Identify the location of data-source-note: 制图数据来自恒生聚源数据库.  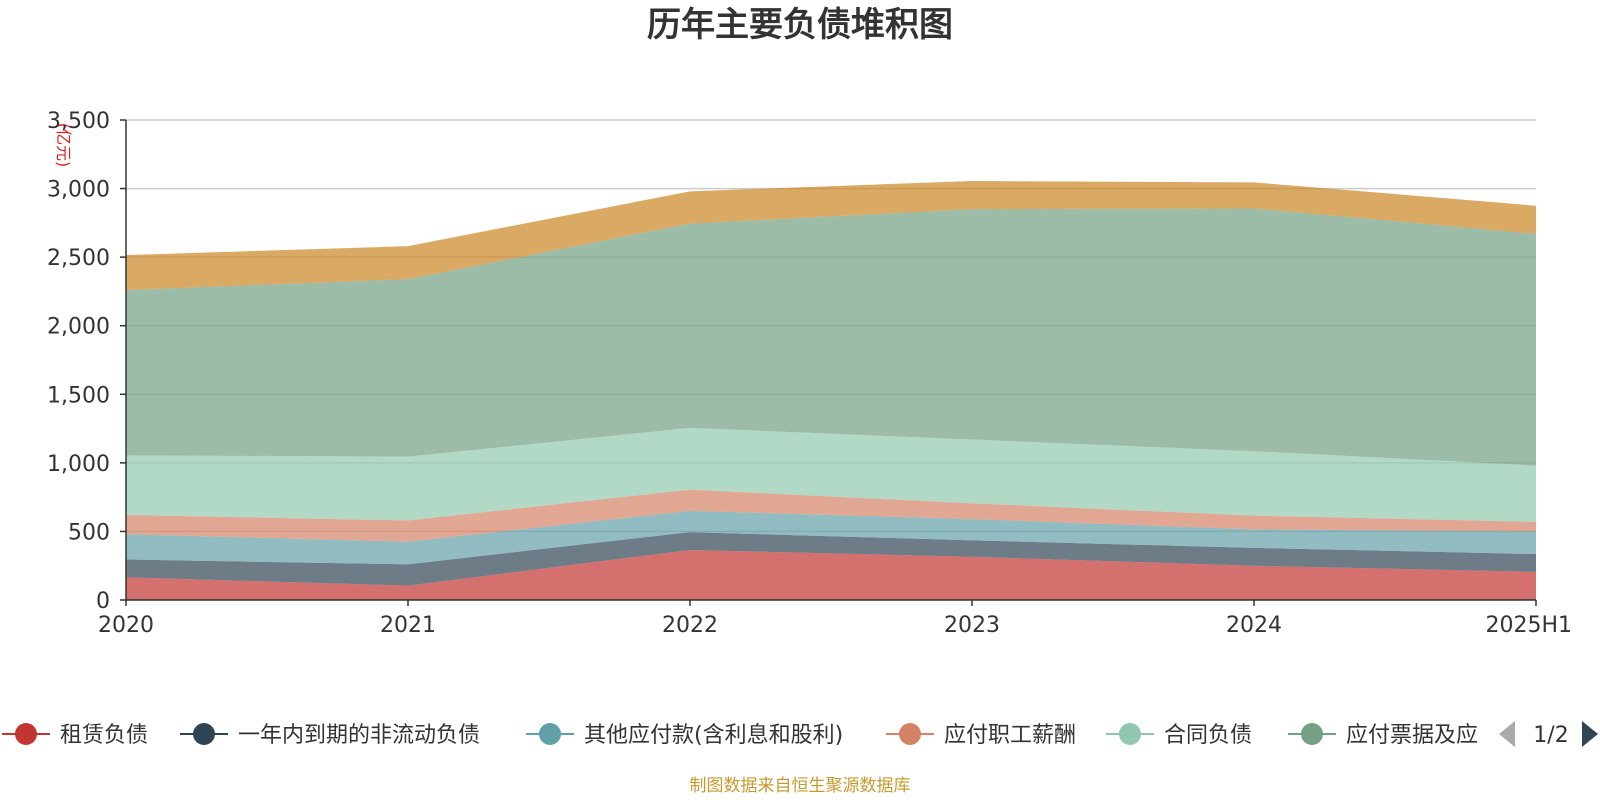
(800, 786).